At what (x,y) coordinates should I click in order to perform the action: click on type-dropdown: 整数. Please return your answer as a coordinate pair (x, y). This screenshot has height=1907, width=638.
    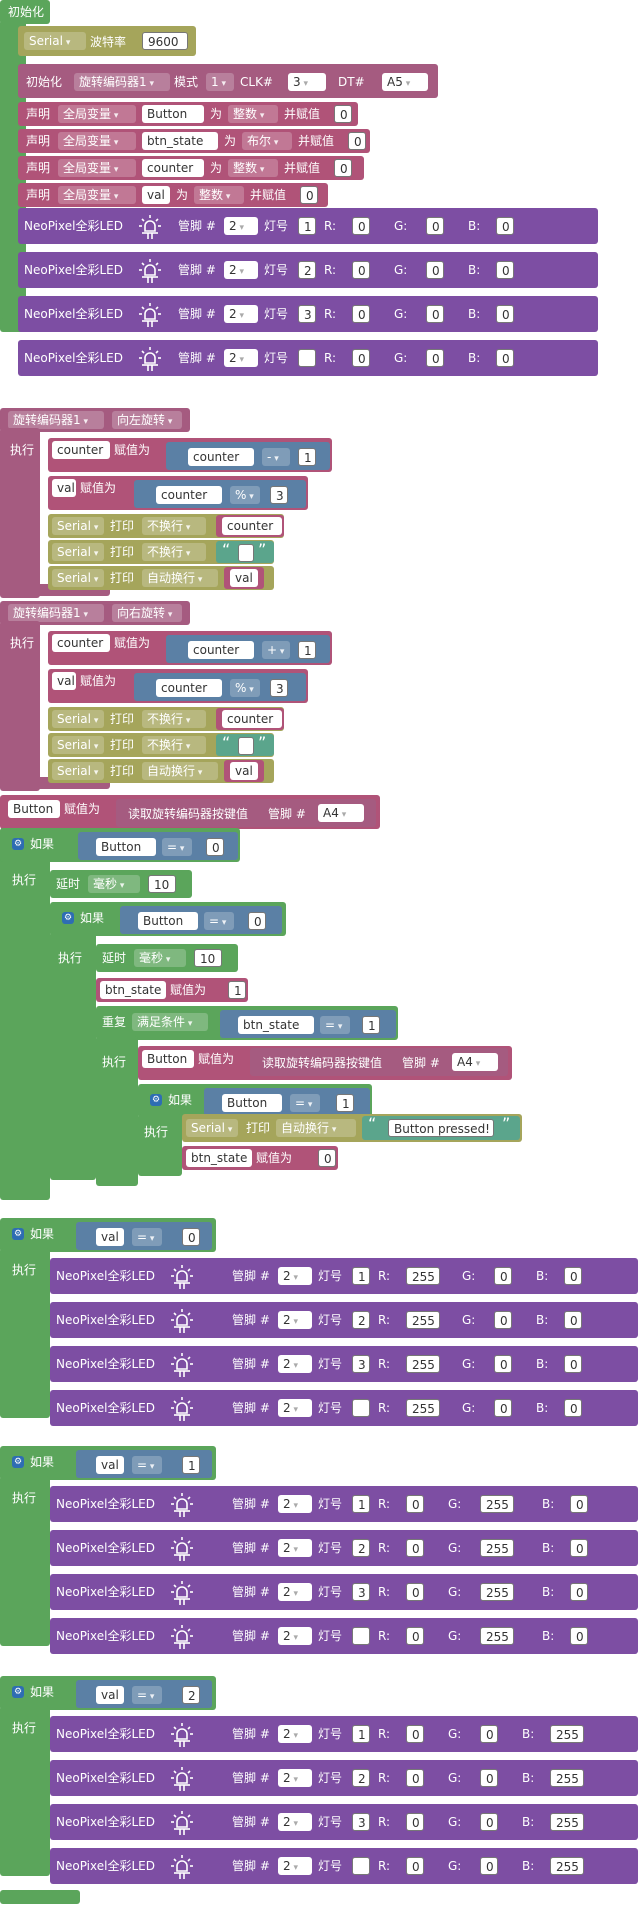
    Looking at the image, I should click on (253, 114).